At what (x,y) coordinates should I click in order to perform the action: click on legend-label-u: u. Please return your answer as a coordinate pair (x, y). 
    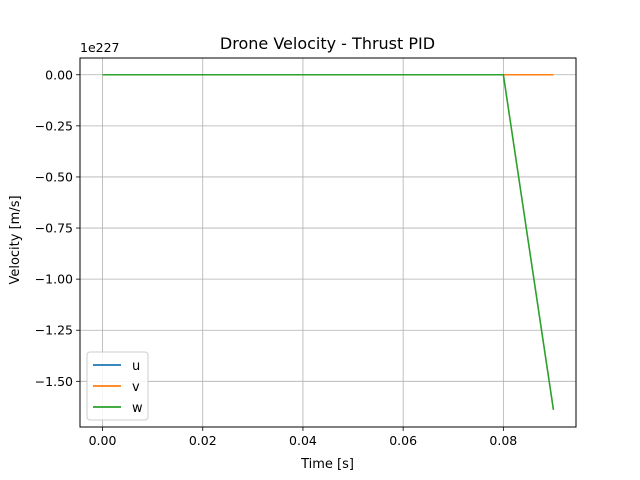
    Looking at the image, I should click on (136, 366).